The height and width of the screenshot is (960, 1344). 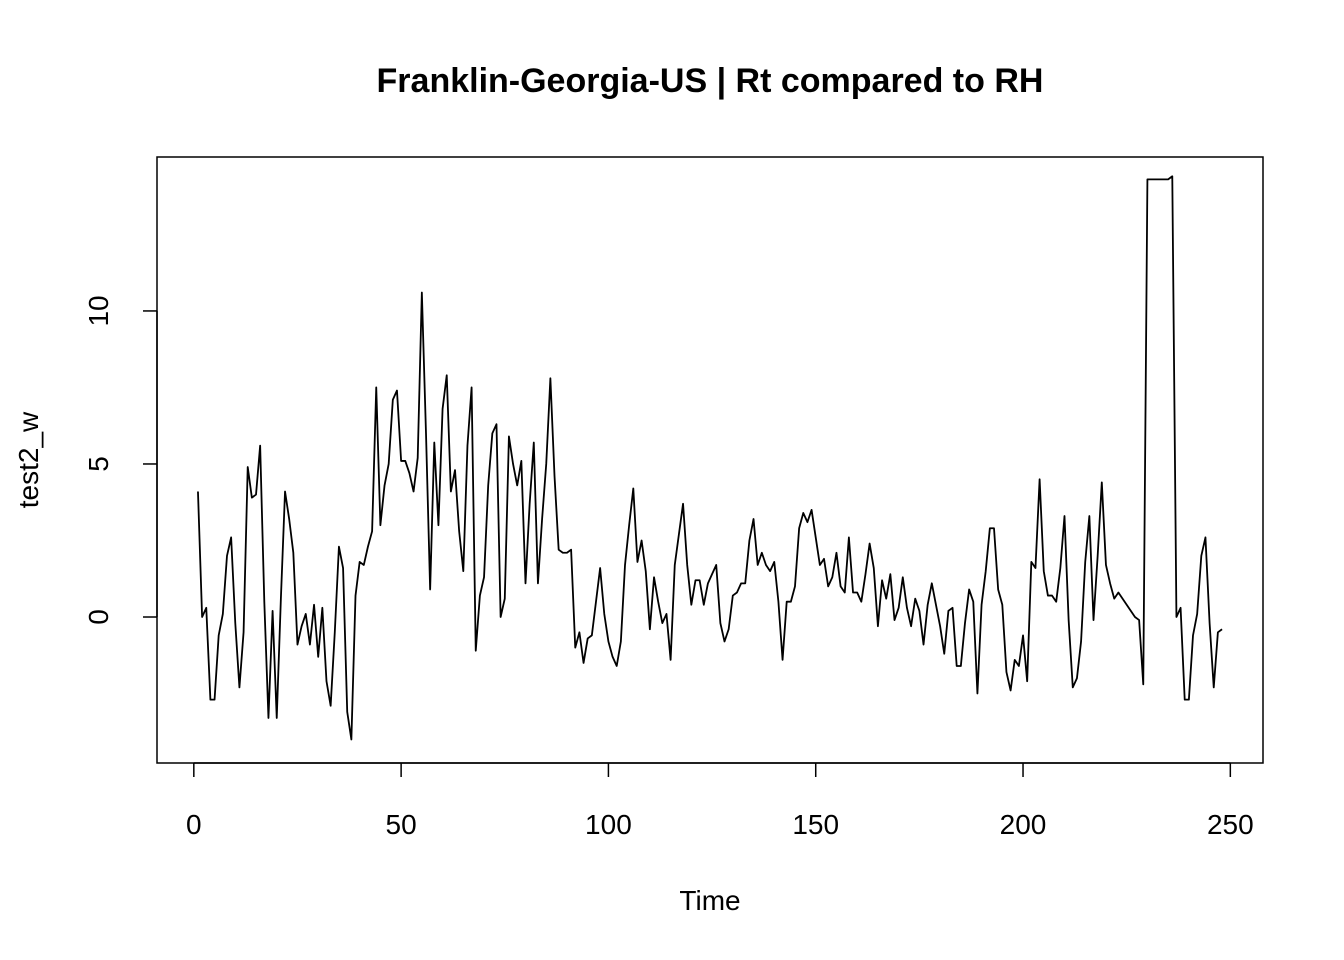 What do you see at coordinates (709, 900) in the screenshot?
I see `x-axis-label: Time` at bounding box center [709, 900].